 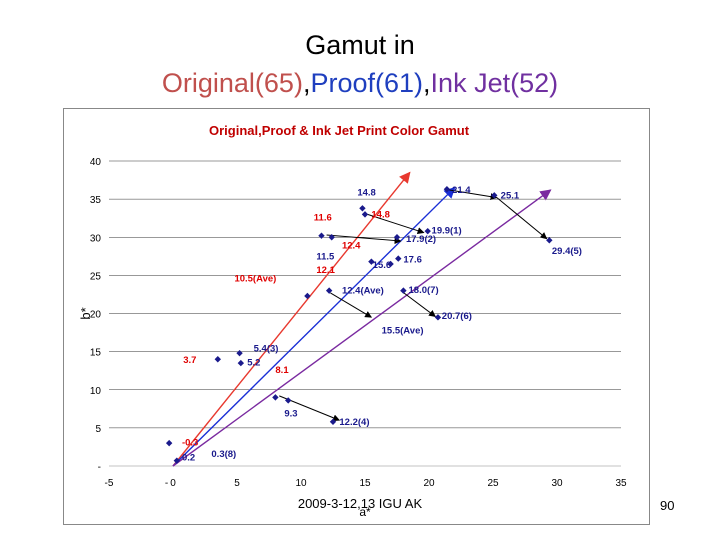 I want to click on x-tick-label: -, so click(x=166, y=483).